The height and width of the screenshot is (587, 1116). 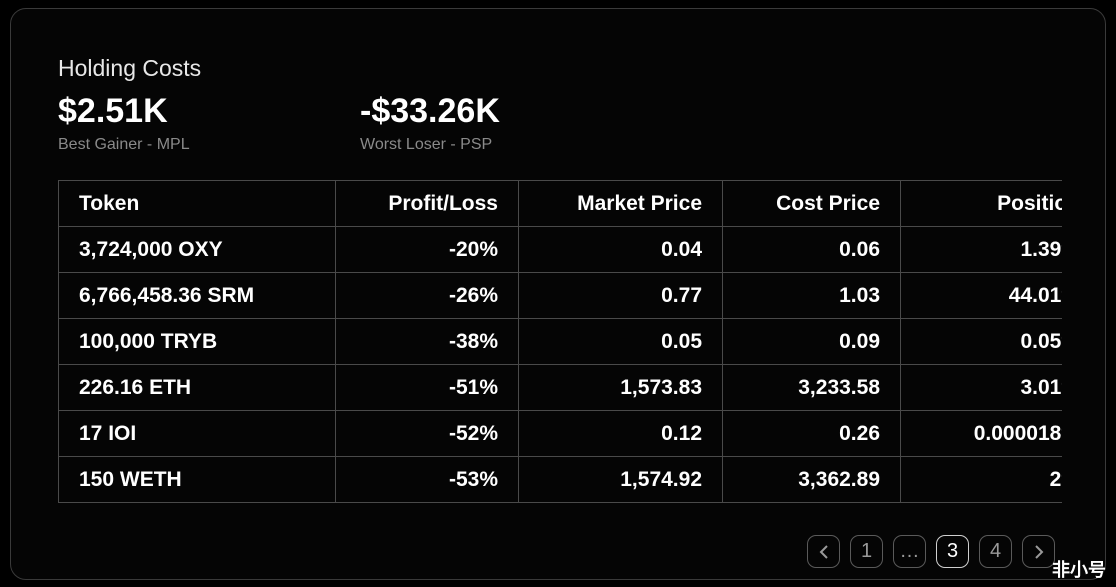 What do you see at coordinates (427, 295) in the screenshot?
I see `table-cell: -26%` at bounding box center [427, 295].